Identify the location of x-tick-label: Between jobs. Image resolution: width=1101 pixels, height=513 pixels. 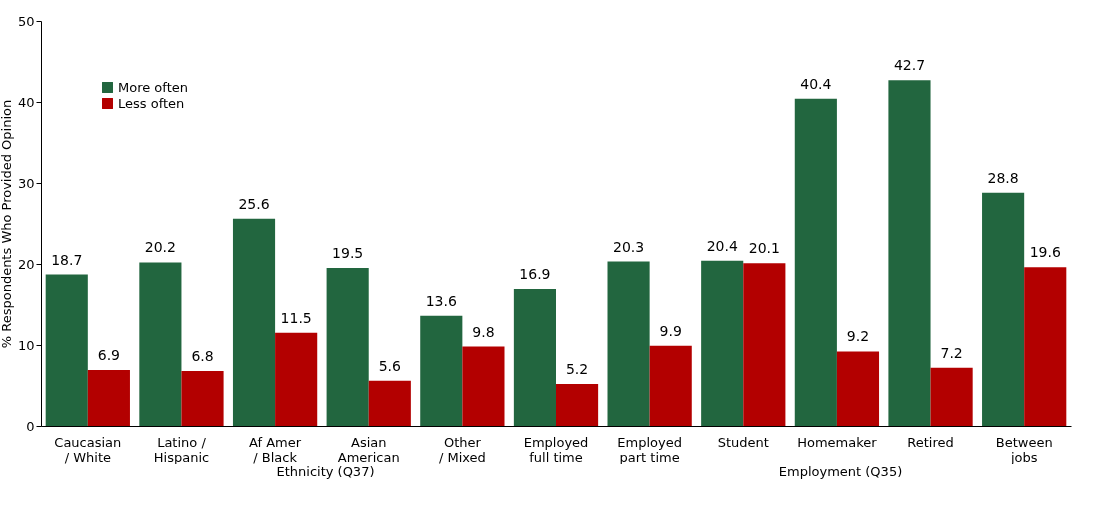
(1024, 449).